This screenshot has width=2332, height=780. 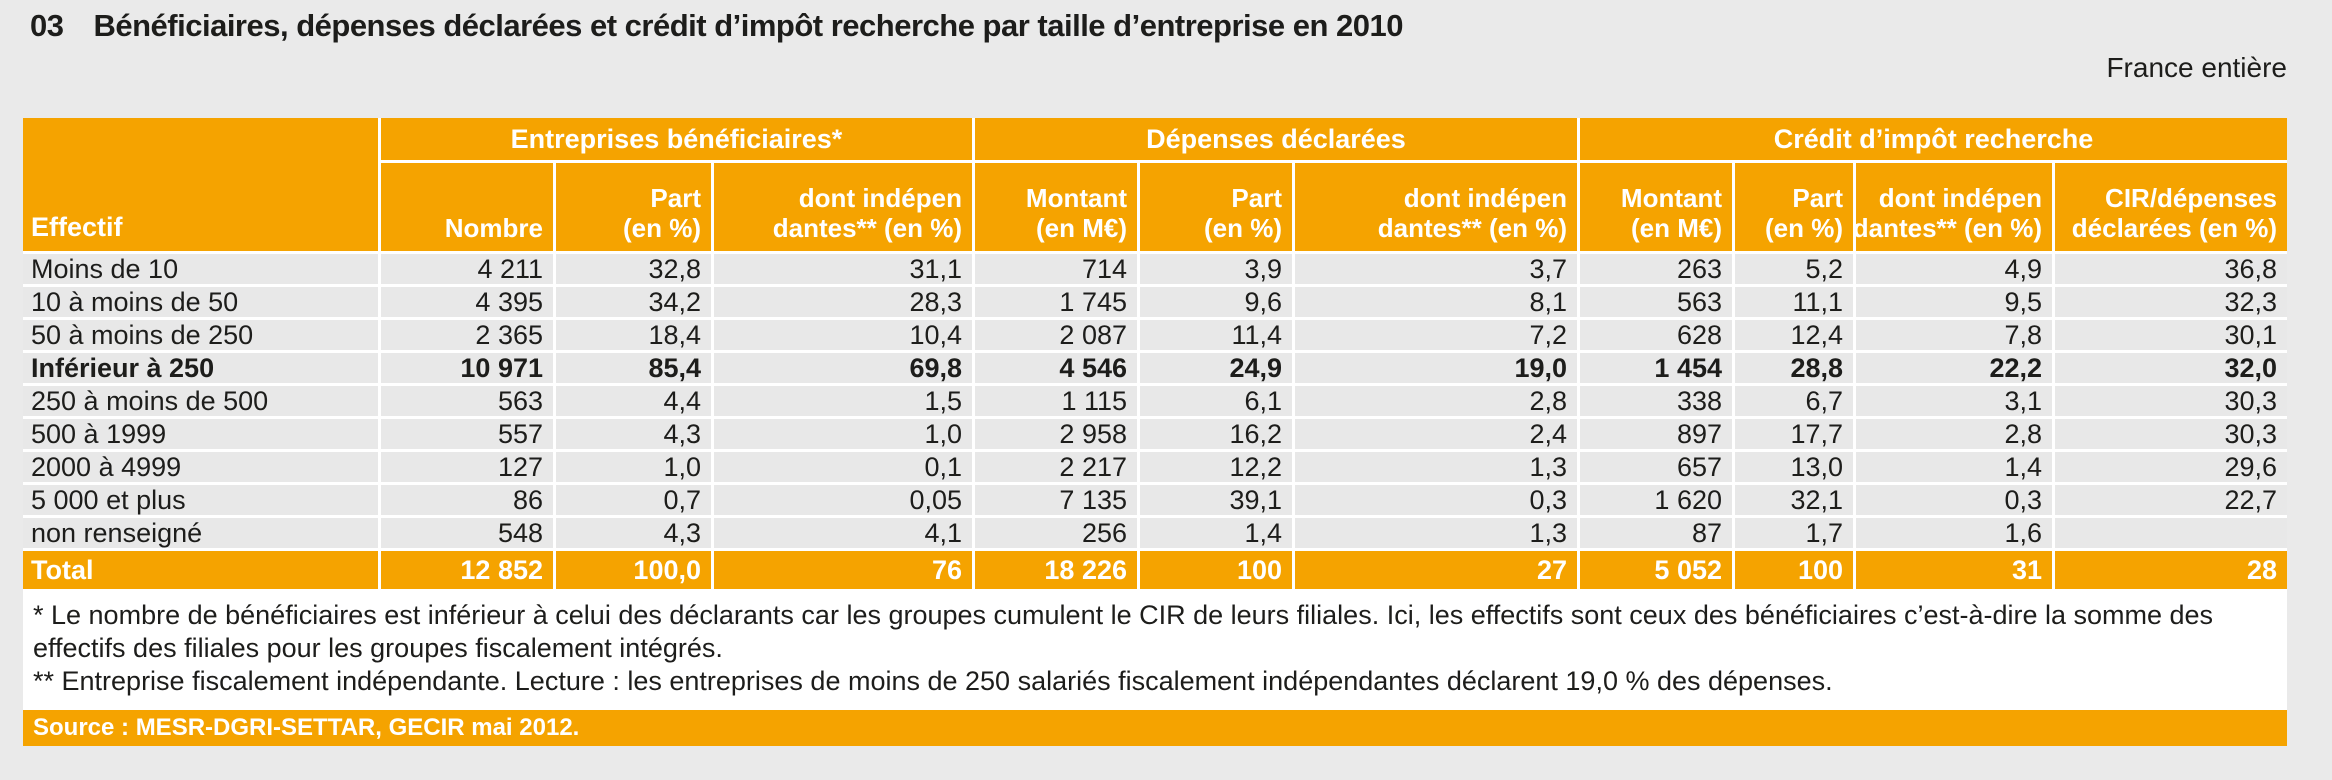 I want to click on row-label-cell: 500 à 1999, so click(x=200, y=434).